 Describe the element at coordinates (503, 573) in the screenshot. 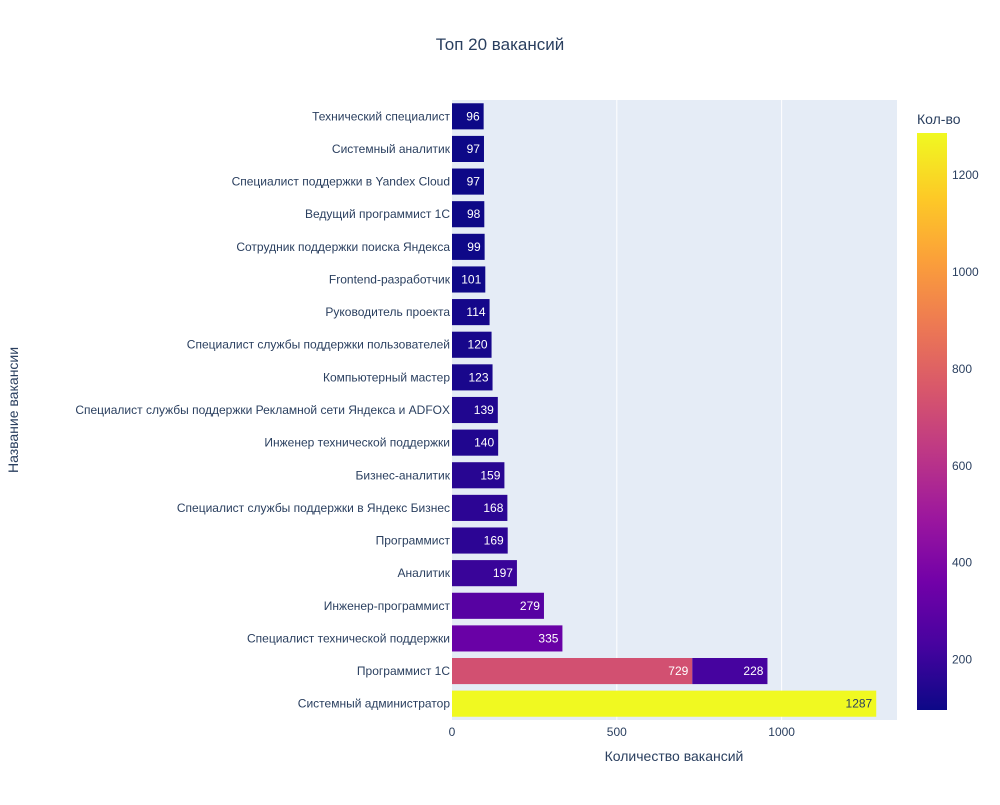

I see `bar-value-label: 197` at that location.